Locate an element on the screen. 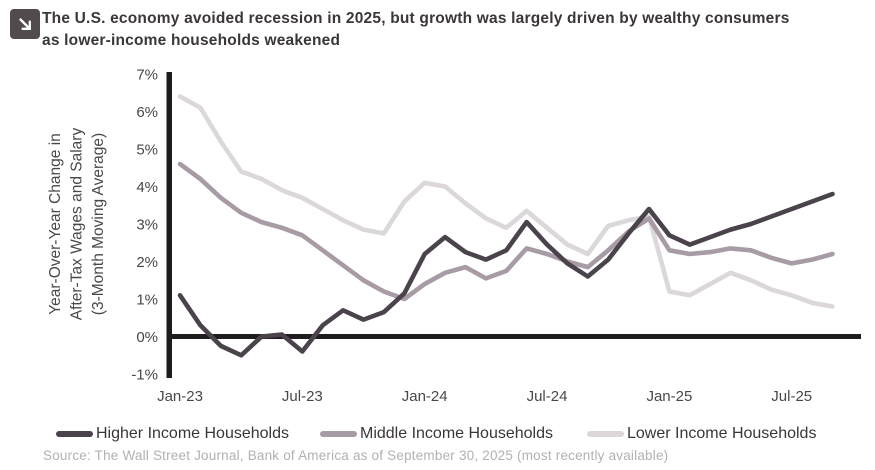 Image resolution: width=875 pixels, height=470 pixels. x-tick-label-Jul-25: Jul-25 is located at coordinates (791, 396).